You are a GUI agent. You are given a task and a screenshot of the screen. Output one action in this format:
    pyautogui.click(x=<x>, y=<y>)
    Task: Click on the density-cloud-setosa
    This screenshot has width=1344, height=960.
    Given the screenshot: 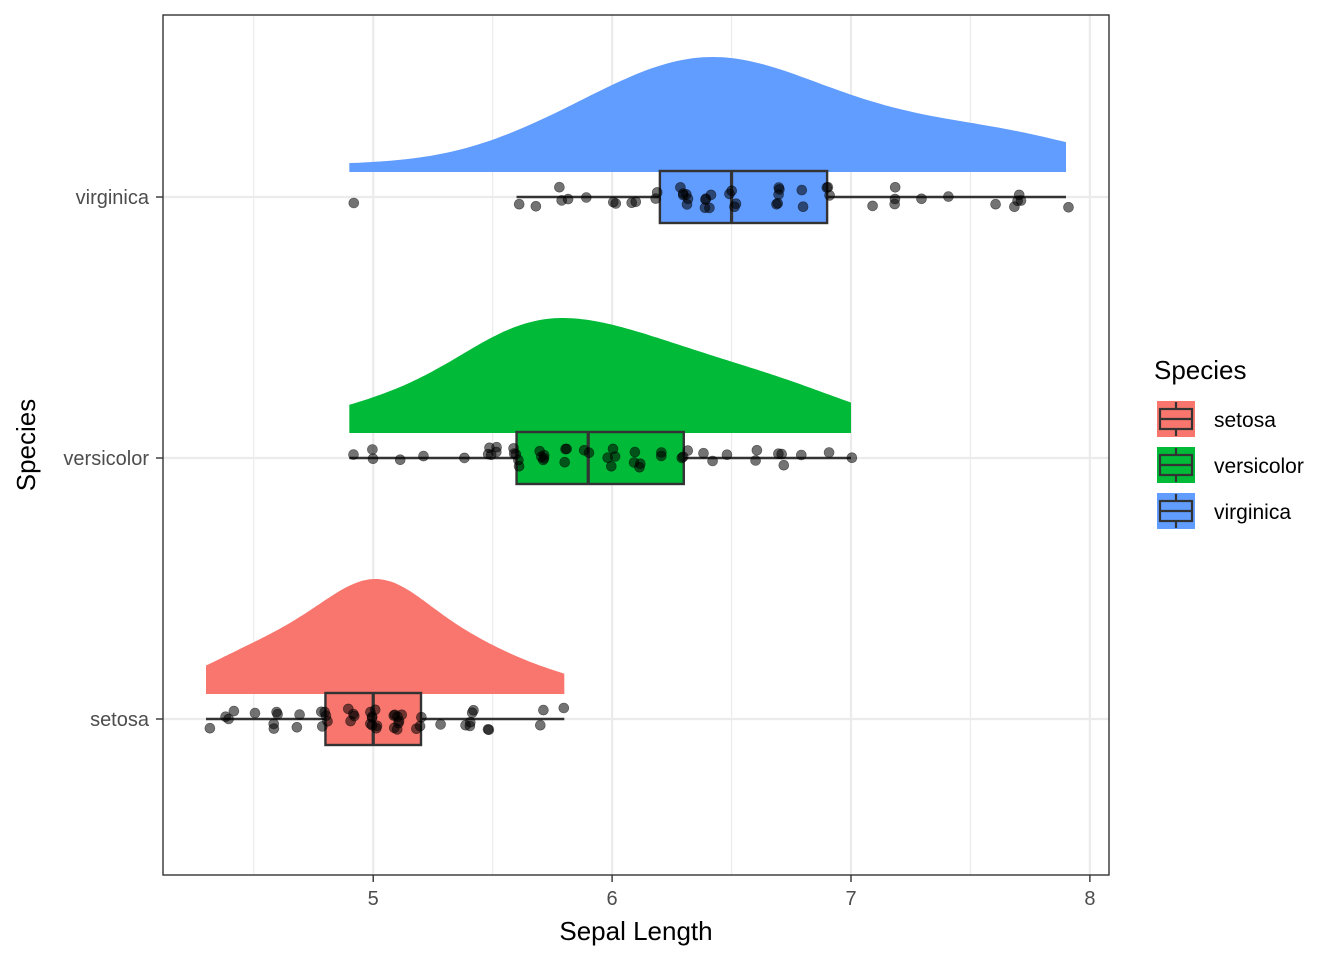 What is the action you would take?
    pyautogui.click(x=385, y=636)
    